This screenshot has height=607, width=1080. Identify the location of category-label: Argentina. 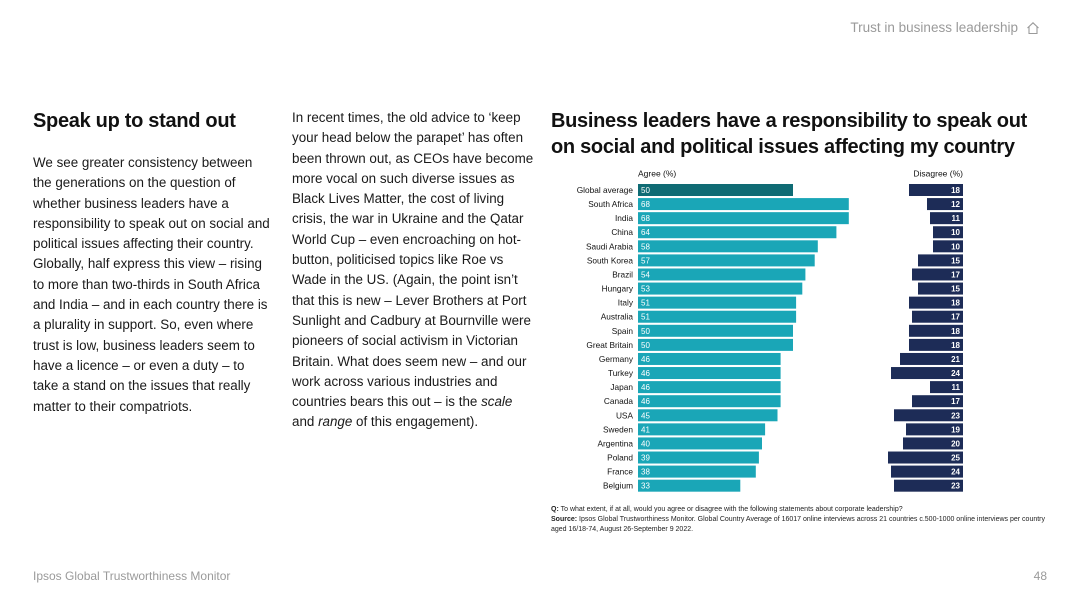
(615, 443).